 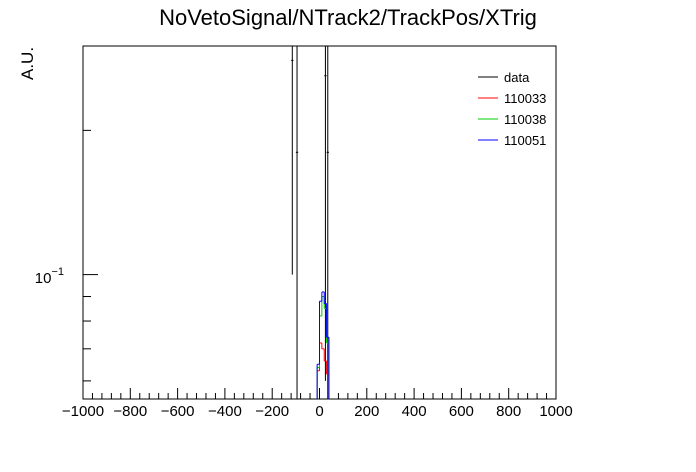 I want to click on x-tick-label: 600, so click(x=461, y=411).